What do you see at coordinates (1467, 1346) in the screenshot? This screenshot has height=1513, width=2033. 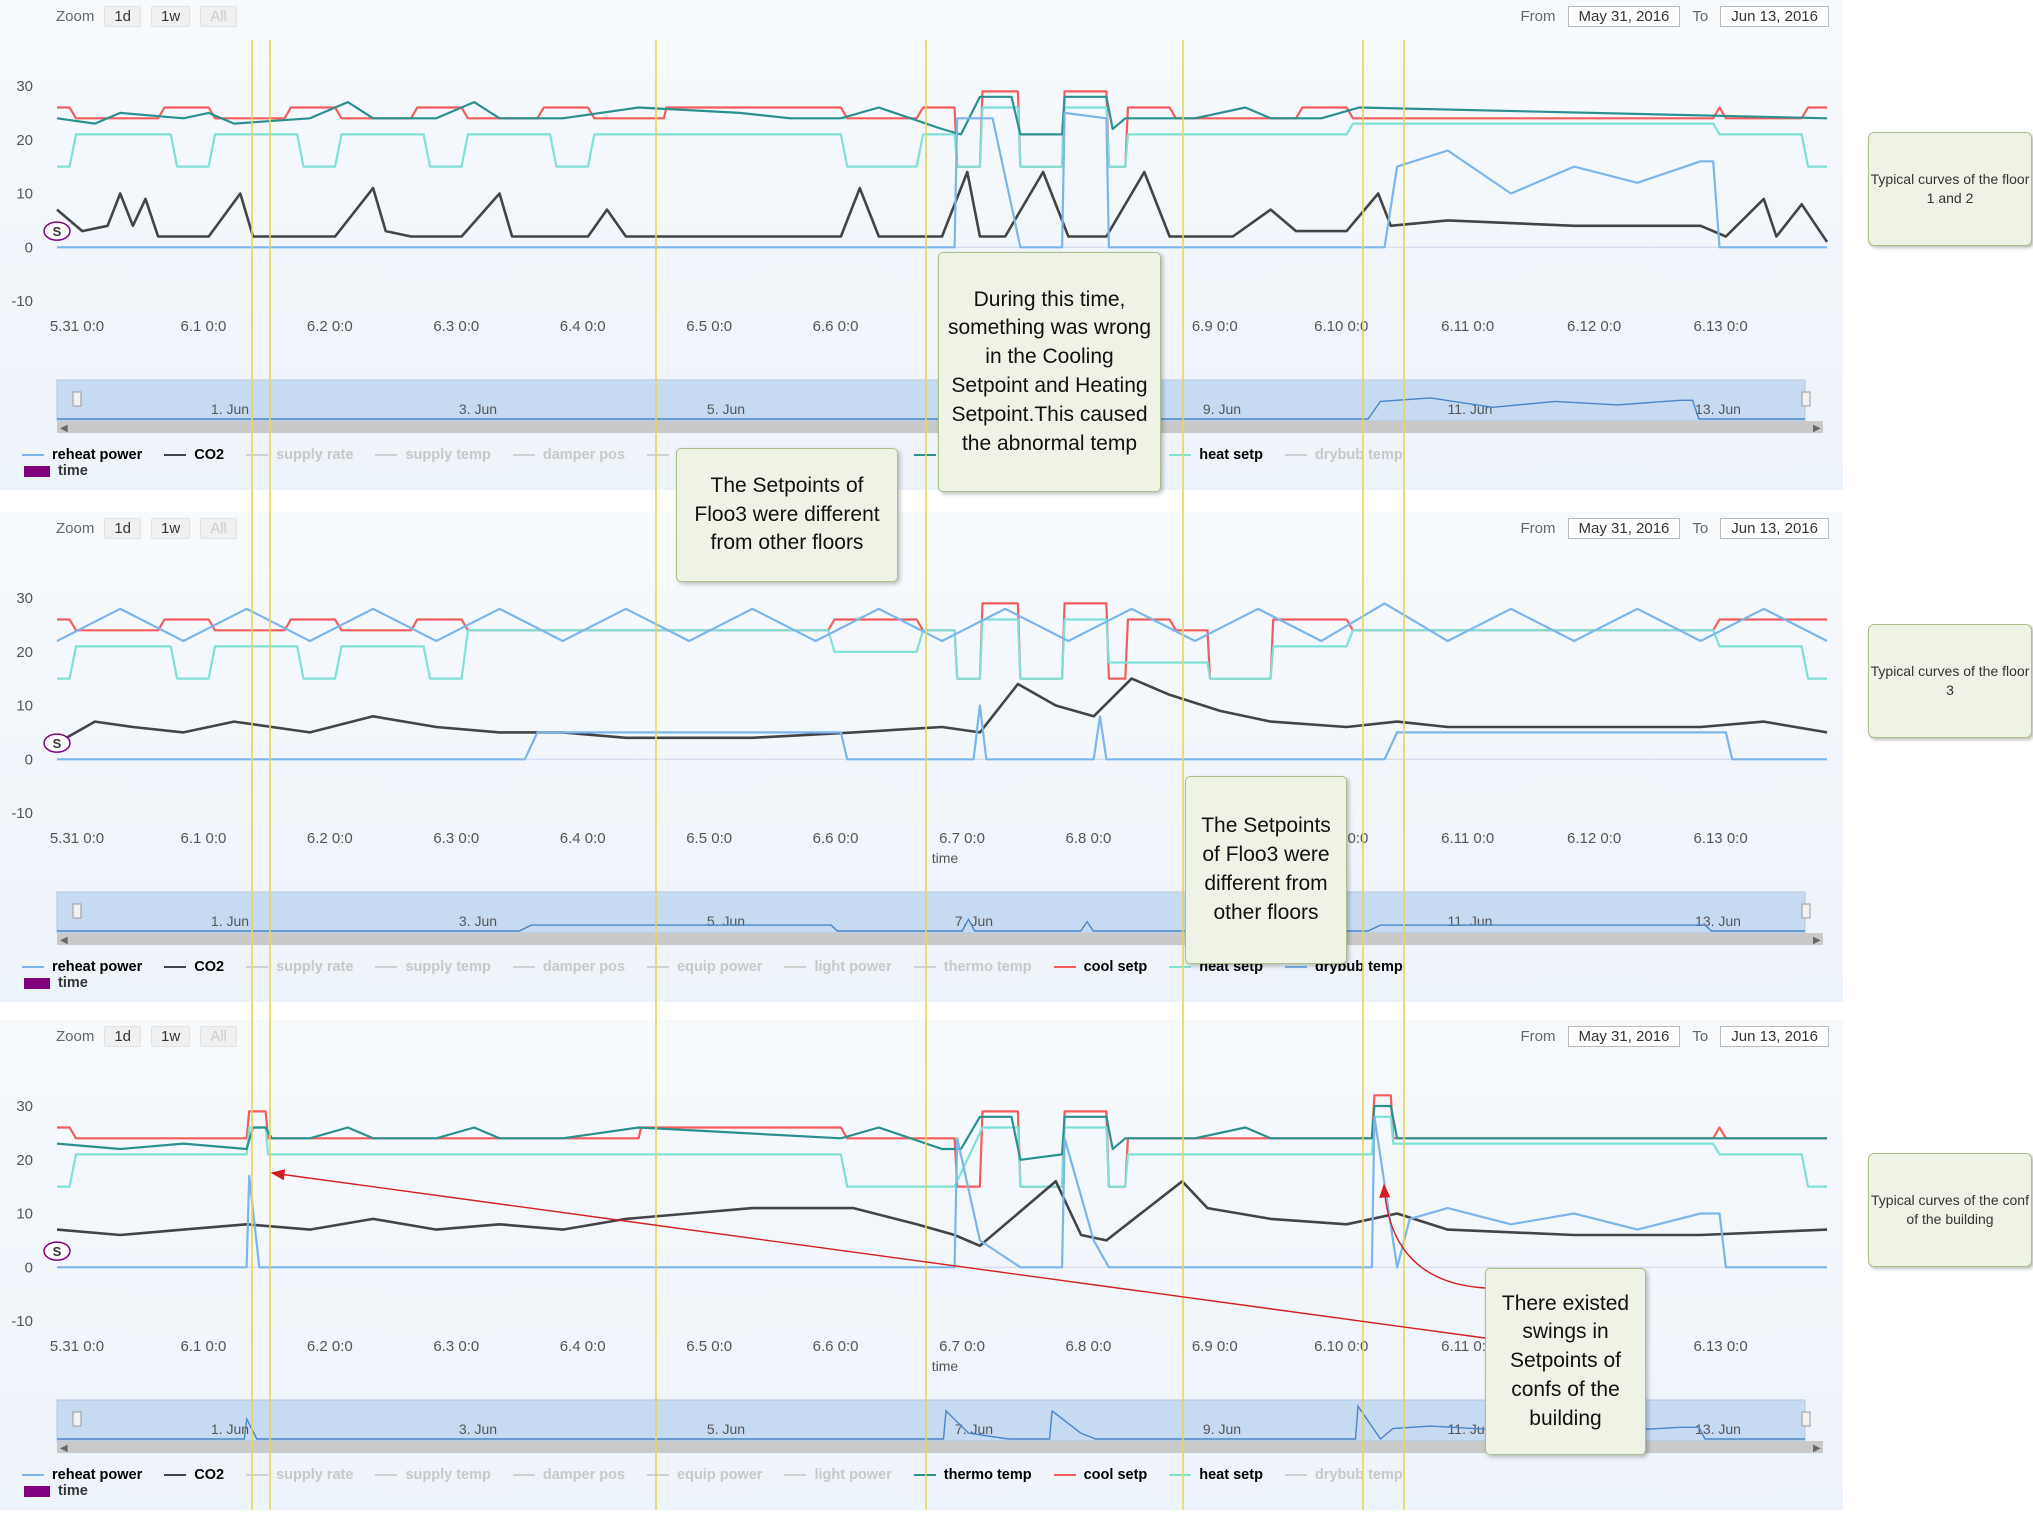 I see `x-tick-label: 6.11 0:0` at bounding box center [1467, 1346].